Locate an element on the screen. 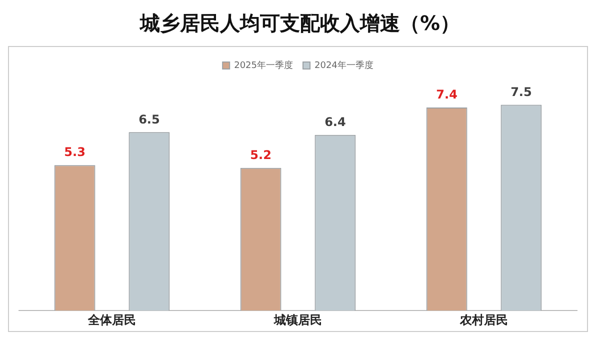 The image size is (600, 344). data-label: 7.5 is located at coordinates (521, 91).